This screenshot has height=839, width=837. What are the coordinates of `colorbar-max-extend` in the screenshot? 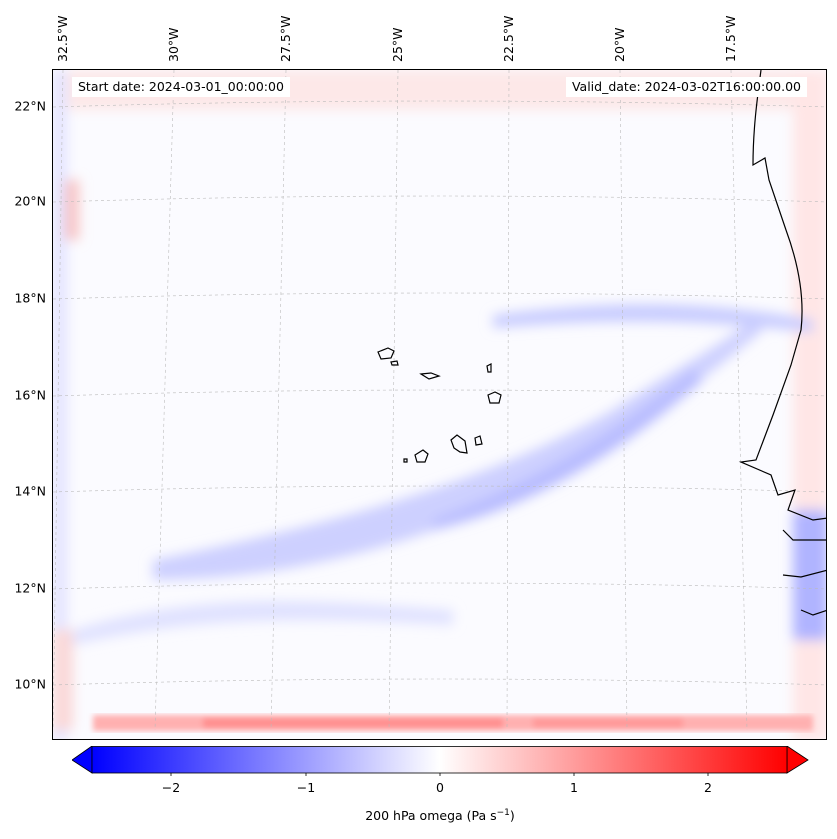 It's located at (797, 760).